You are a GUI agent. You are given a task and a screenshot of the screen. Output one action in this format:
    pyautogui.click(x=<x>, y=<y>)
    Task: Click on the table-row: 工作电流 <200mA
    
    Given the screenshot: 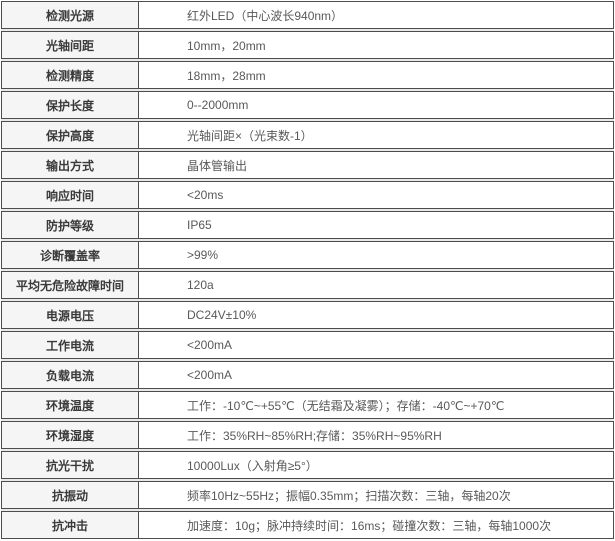 What is the action you would take?
    pyautogui.click(x=307, y=345)
    